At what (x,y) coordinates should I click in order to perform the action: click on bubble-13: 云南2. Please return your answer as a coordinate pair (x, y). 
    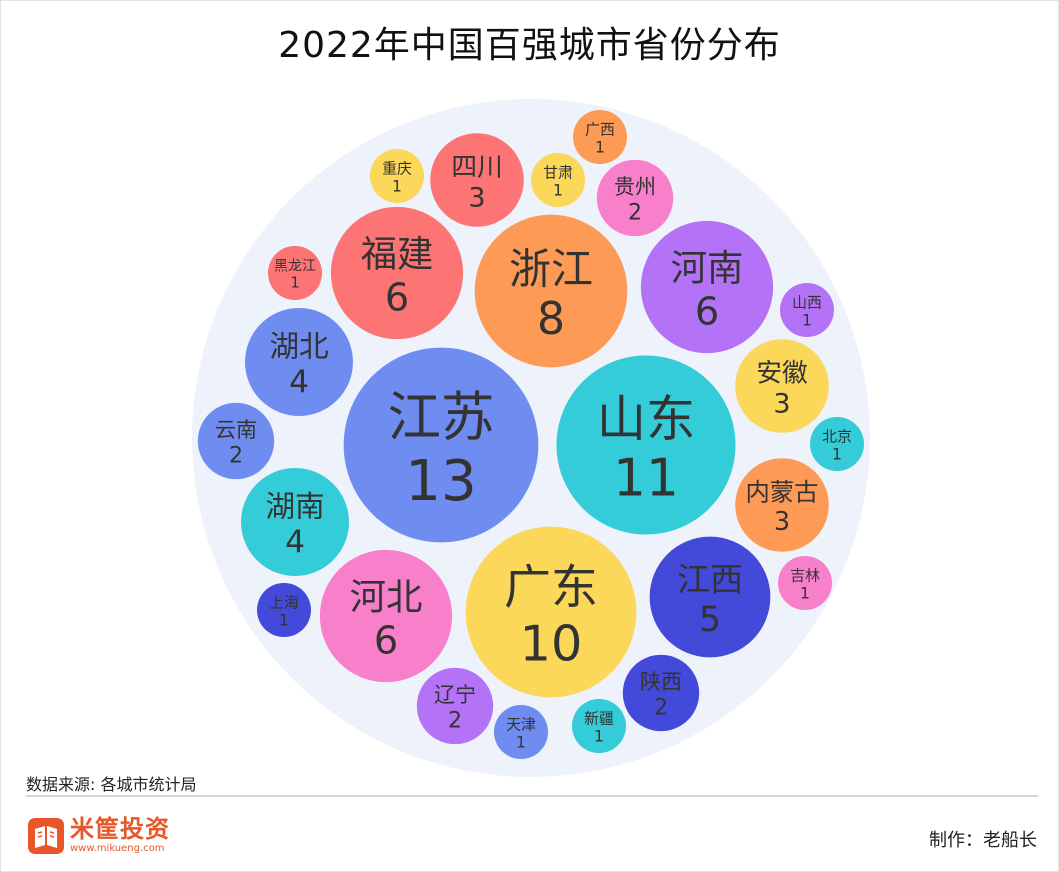
    Looking at the image, I should click on (236, 441).